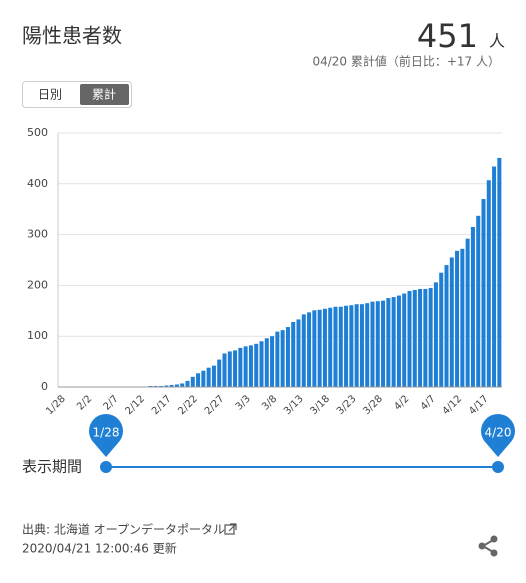 This screenshot has width=526, height=583. What do you see at coordinates (497, 41) in the screenshot?
I see `unit: 人` at bounding box center [497, 41].